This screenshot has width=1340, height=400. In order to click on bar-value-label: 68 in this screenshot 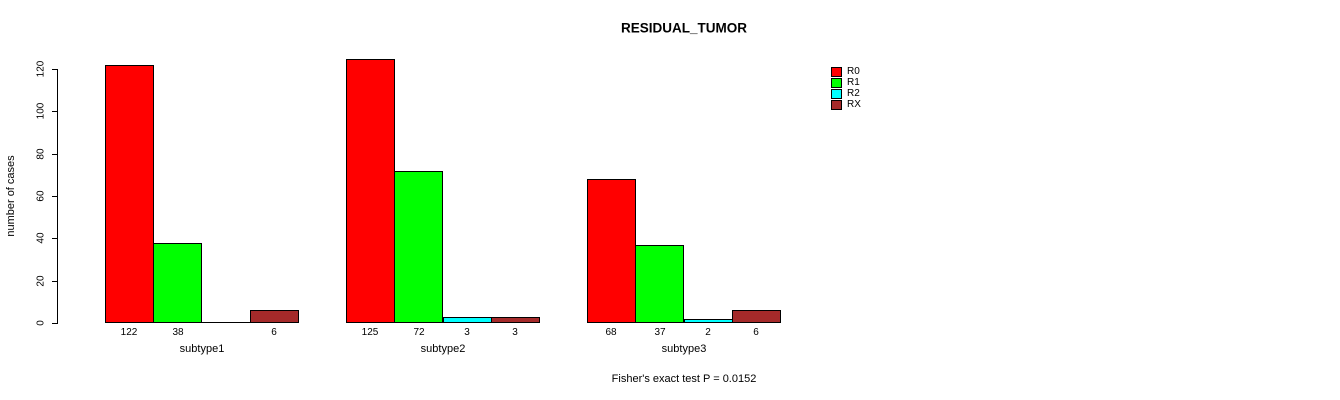, I will do `click(611, 332)`.